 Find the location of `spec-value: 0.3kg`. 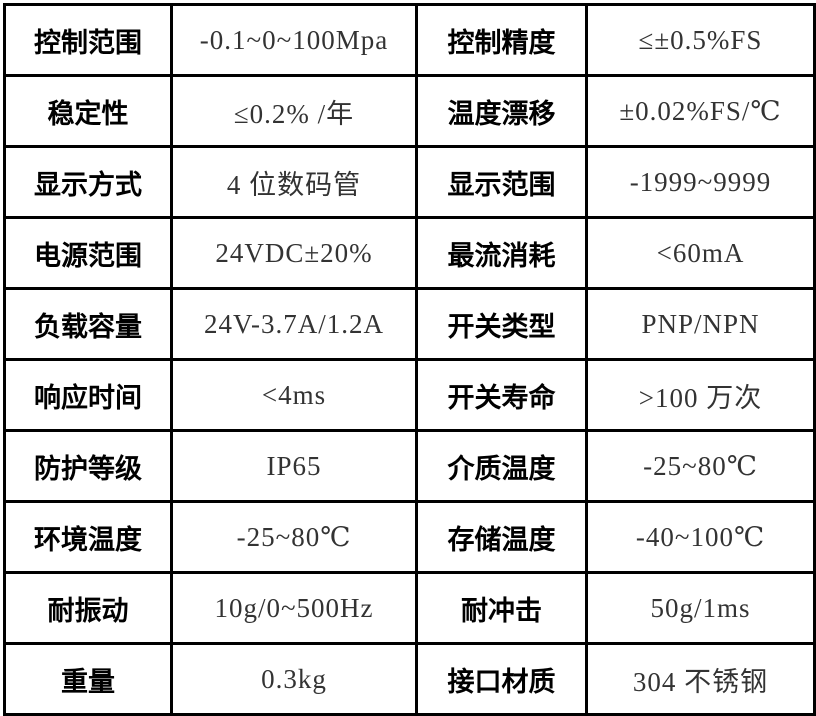

spec-value: 0.3kg is located at coordinates (294, 679).